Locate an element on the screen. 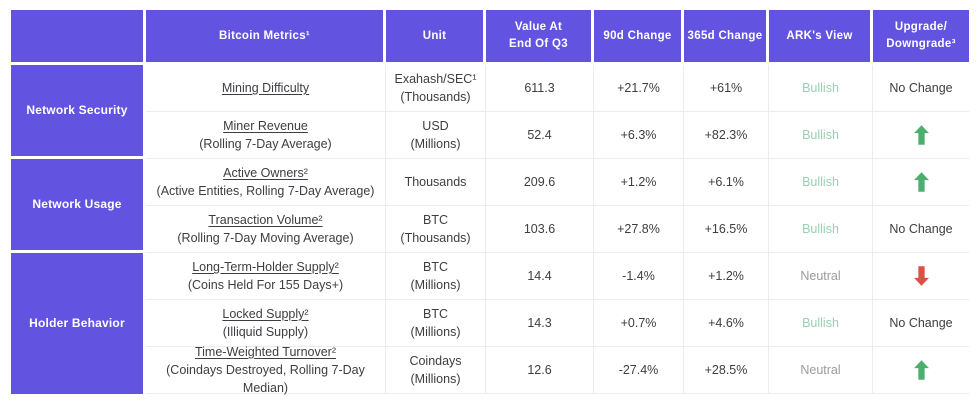 Image resolution: width=980 pixels, height=404 pixels. metric-link-mining-difficulty: Mining Difficulty is located at coordinates (265, 87).